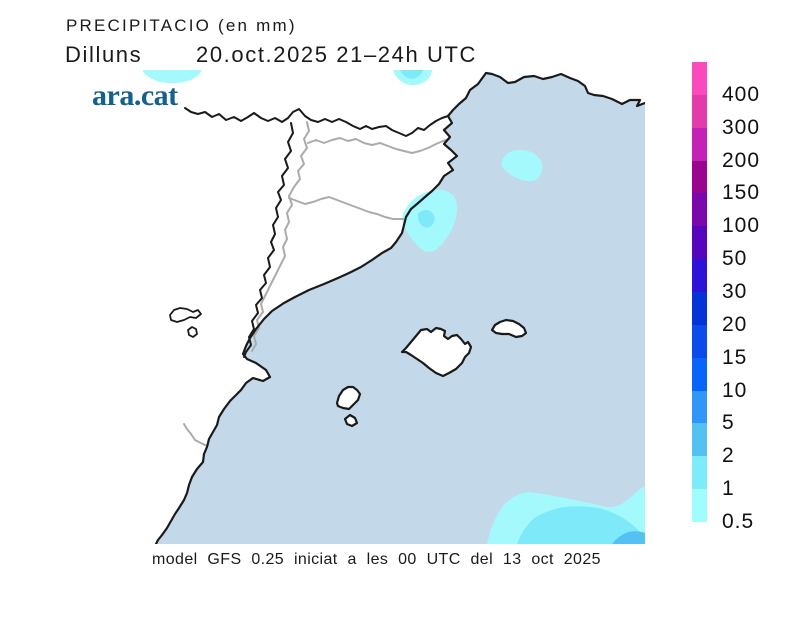 This screenshot has height=617, width=800. What do you see at coordinates (757, 308) in the screenshot?
I see `colorbar-labels: 400 300 200 150 100 50 30 20 15 10 5 2 1 0.5` at bounding box center [757, 308].